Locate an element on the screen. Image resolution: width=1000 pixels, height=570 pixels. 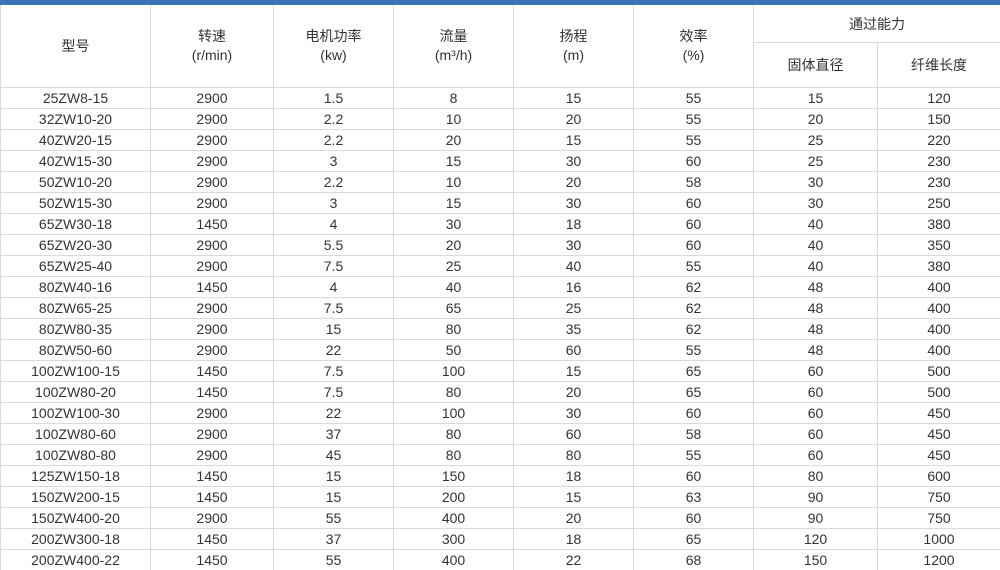
table-cell: 220 is located at coordinates (938, 140).